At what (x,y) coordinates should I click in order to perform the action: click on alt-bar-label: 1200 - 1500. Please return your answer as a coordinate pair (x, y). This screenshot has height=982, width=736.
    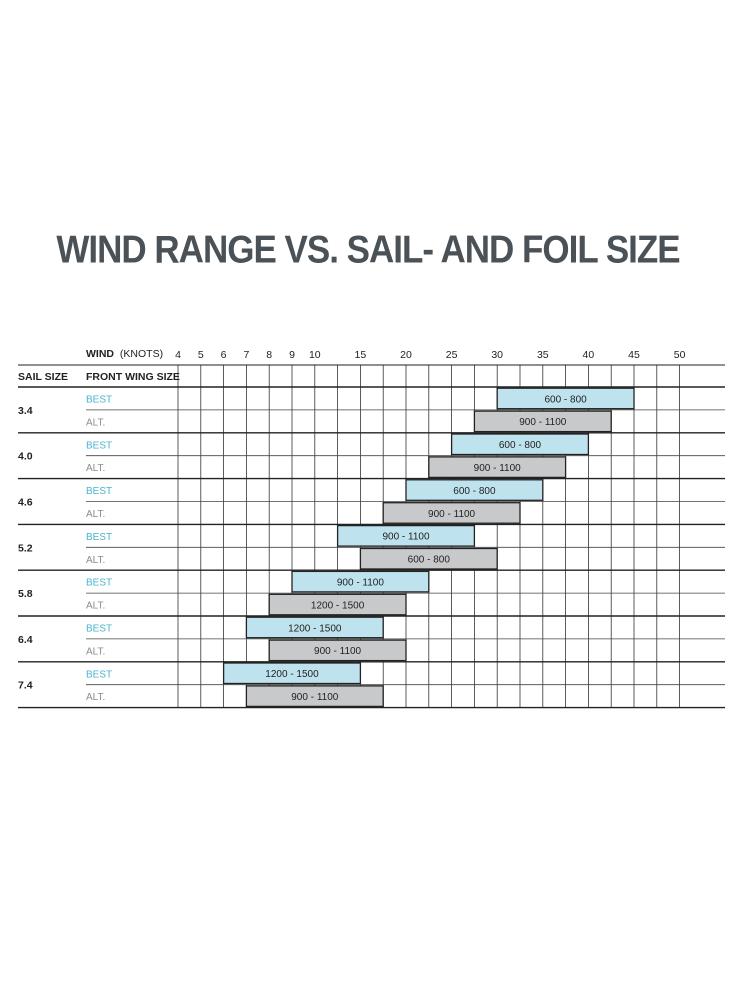
    Looking at the image, I should click on (338, 605).